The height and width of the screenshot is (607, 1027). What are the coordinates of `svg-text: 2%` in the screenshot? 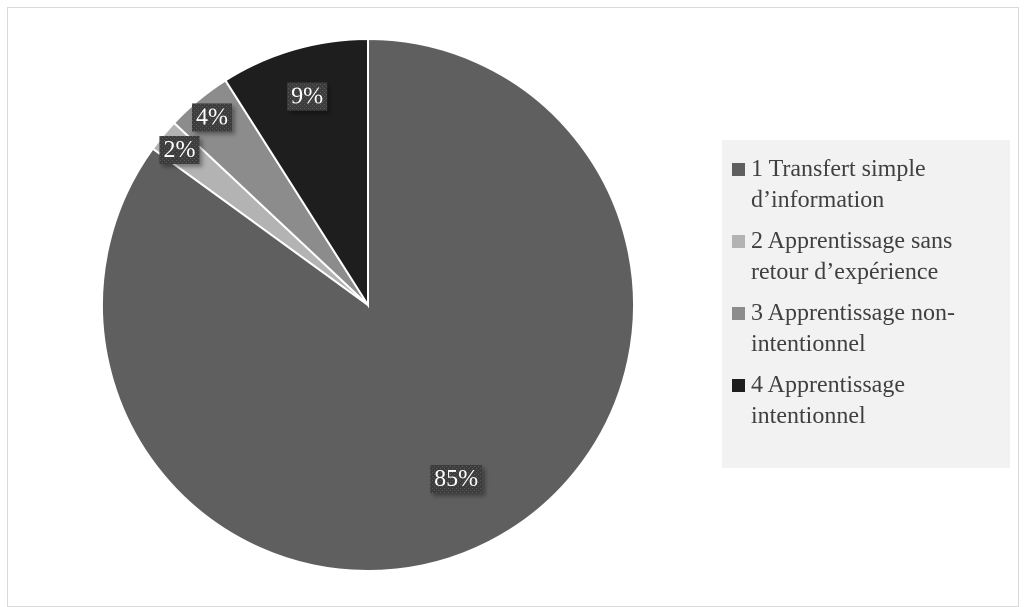 It's located at (179, 150).